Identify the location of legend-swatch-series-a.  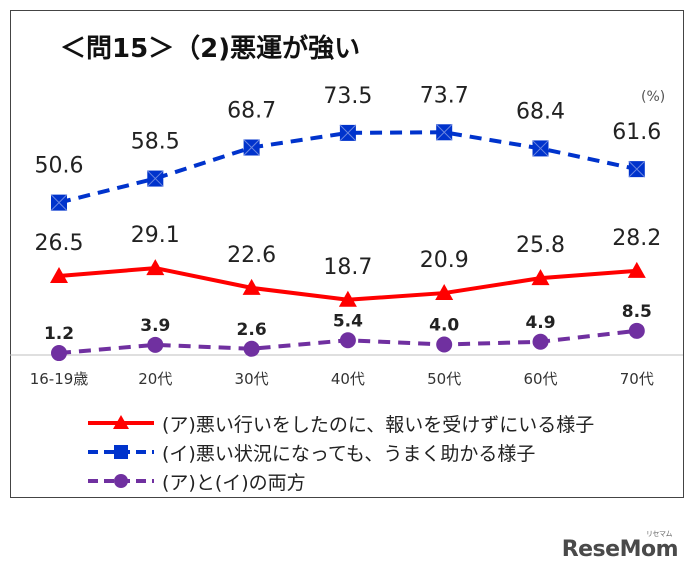
(121, 422).